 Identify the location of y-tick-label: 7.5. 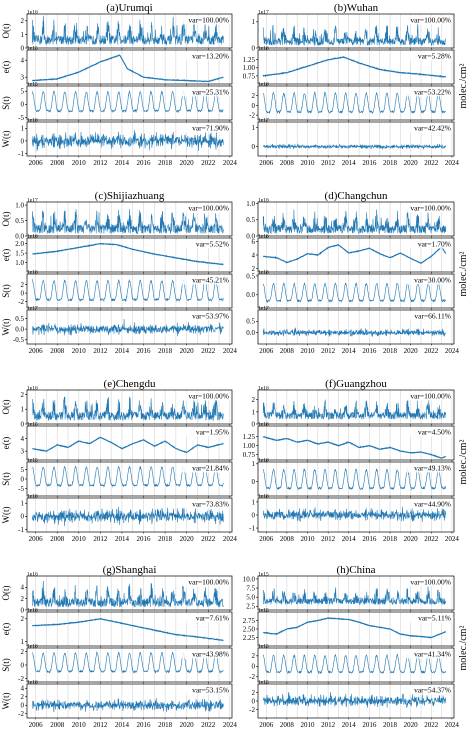
(250, 588).